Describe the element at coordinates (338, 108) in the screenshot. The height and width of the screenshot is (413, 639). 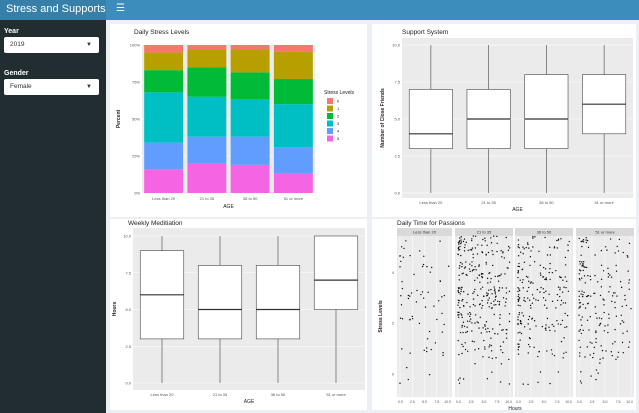
I see `legend-label: 1` at that location.